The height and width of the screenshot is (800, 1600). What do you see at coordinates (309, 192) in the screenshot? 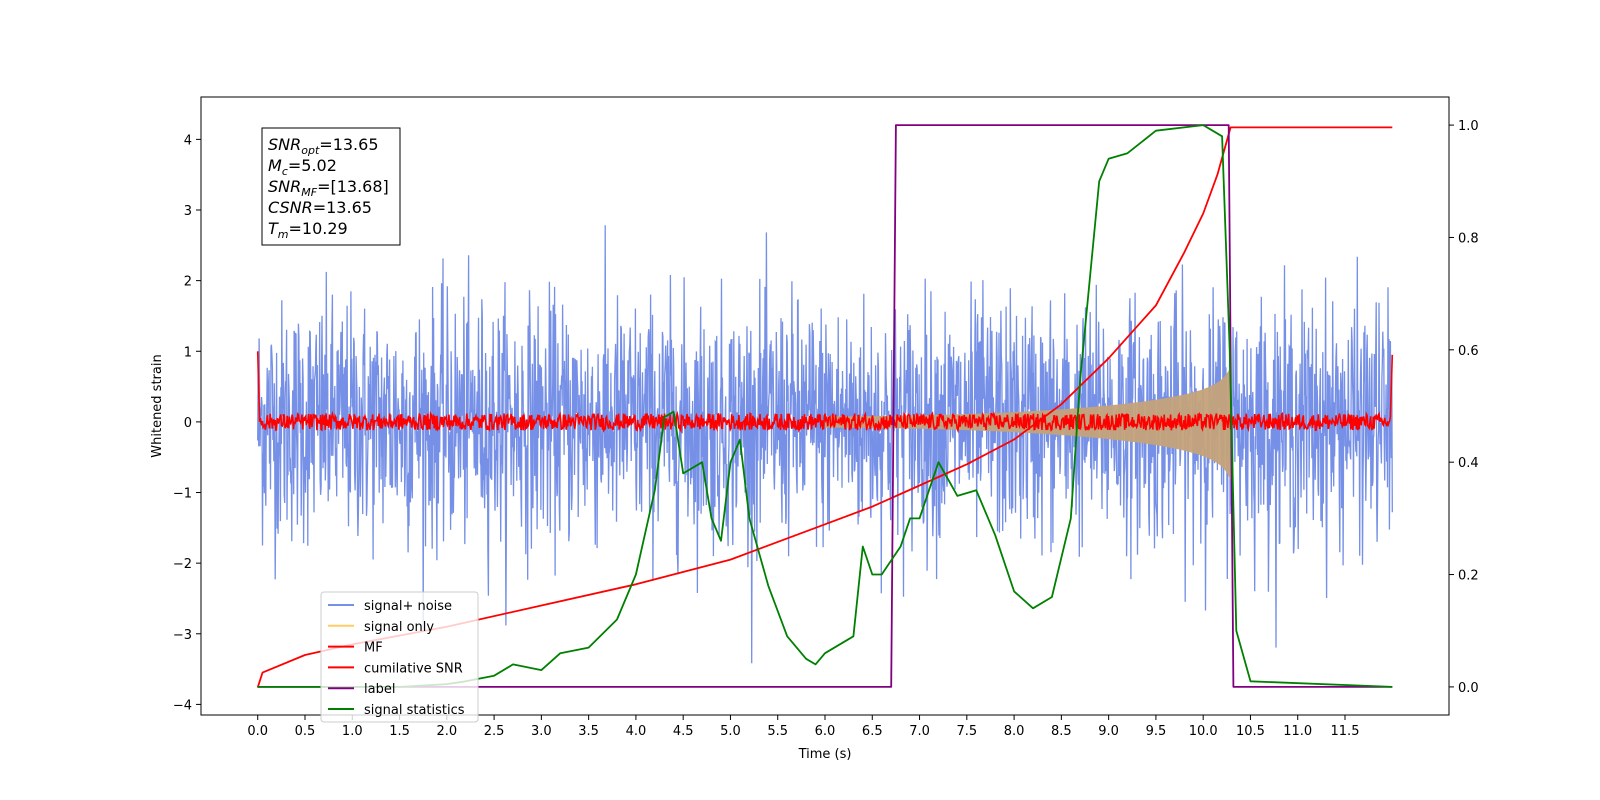
I see `info-sub: MF` at bounding box center [309, 192].